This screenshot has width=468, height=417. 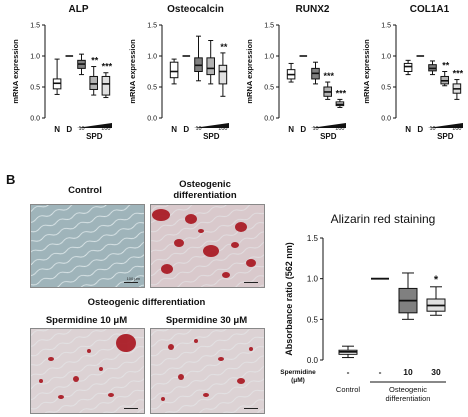 What do you see at coordinates (298, 372) in the screenshot?
I see `row-label: Spermidine` at bounding box center [298, 372].